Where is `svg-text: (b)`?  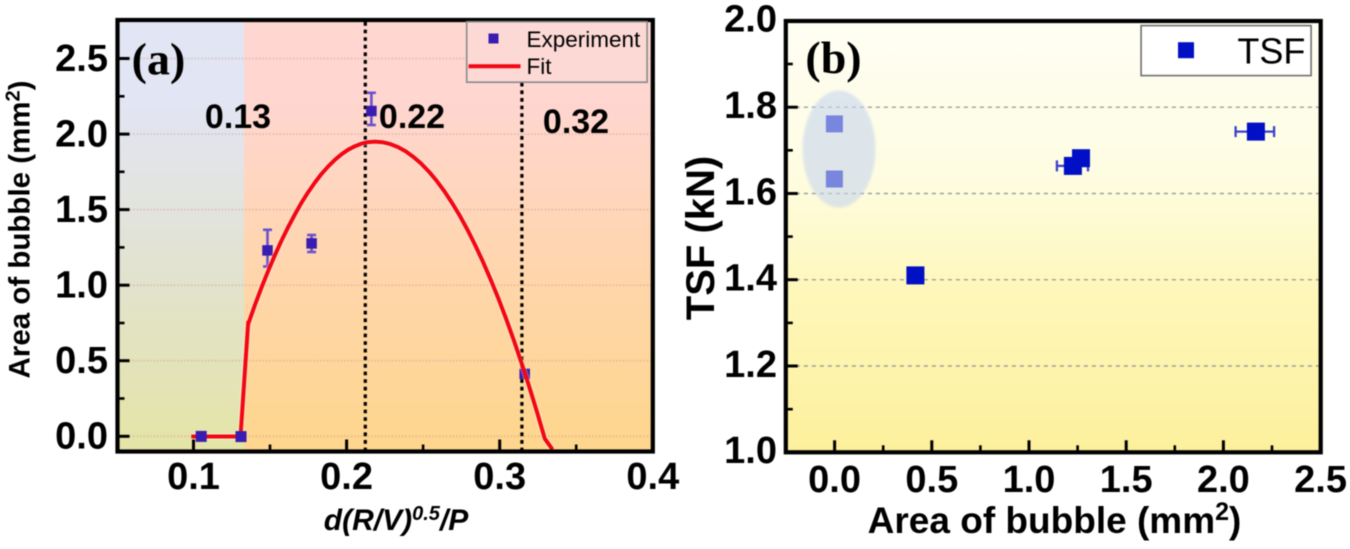
svg-text: (b) is located at coordinates (833, 57).